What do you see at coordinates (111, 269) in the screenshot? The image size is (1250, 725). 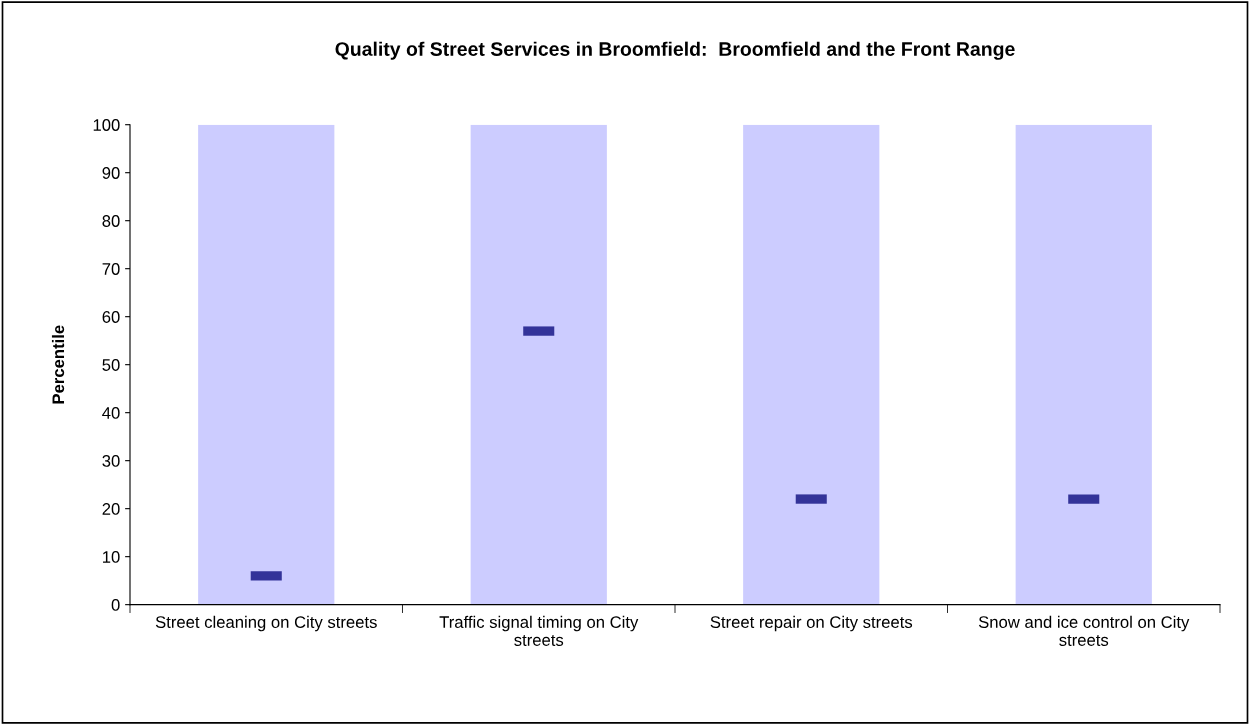 I see `y-tick-label: 70` at bounding box center [111, 269].